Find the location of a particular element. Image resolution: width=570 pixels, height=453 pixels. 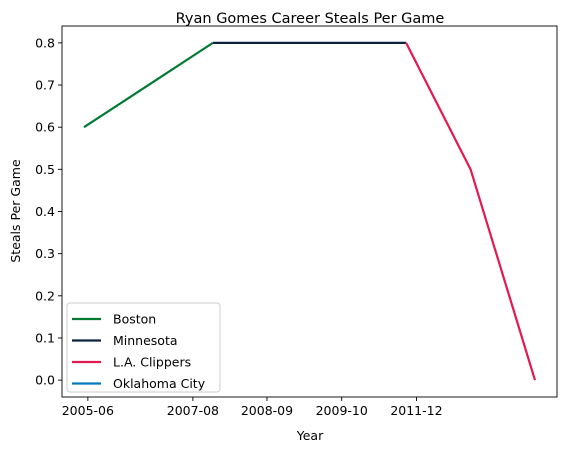

legend-label: Oklahoma City is located at coordinates (159, 383).